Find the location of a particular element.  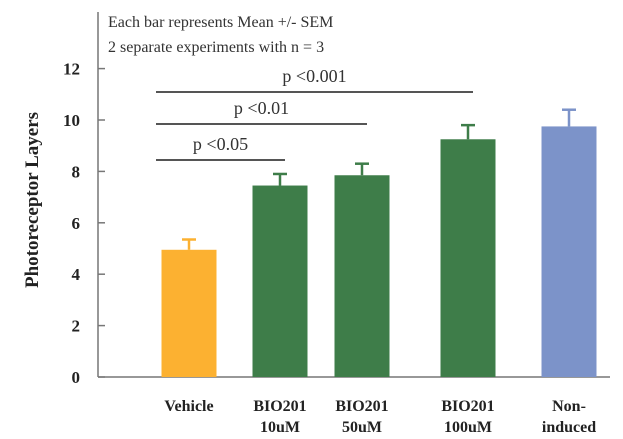

x-tick-label-line2: induced is located at coordinates (569, 427).